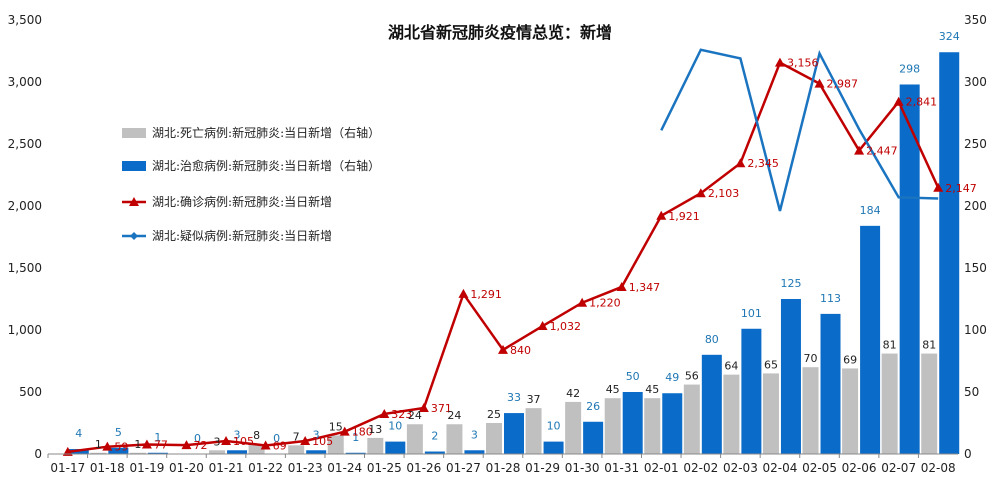  Describe the element at coordinates (242, 201) in the screenshot. I see `legend-label-2: 湖北:确诊病例:新冠肺炎:当日新增` at that location.